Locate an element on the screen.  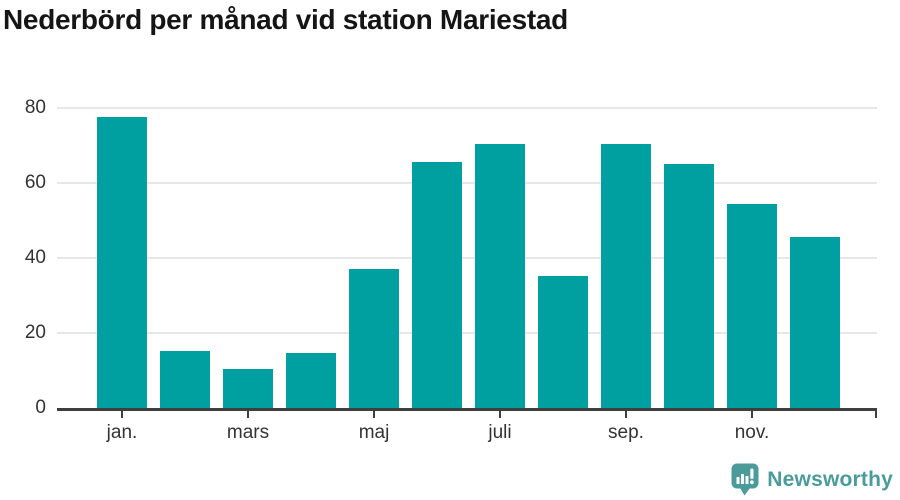
logo-exclamation-dot is located at coordinates (752, 482).